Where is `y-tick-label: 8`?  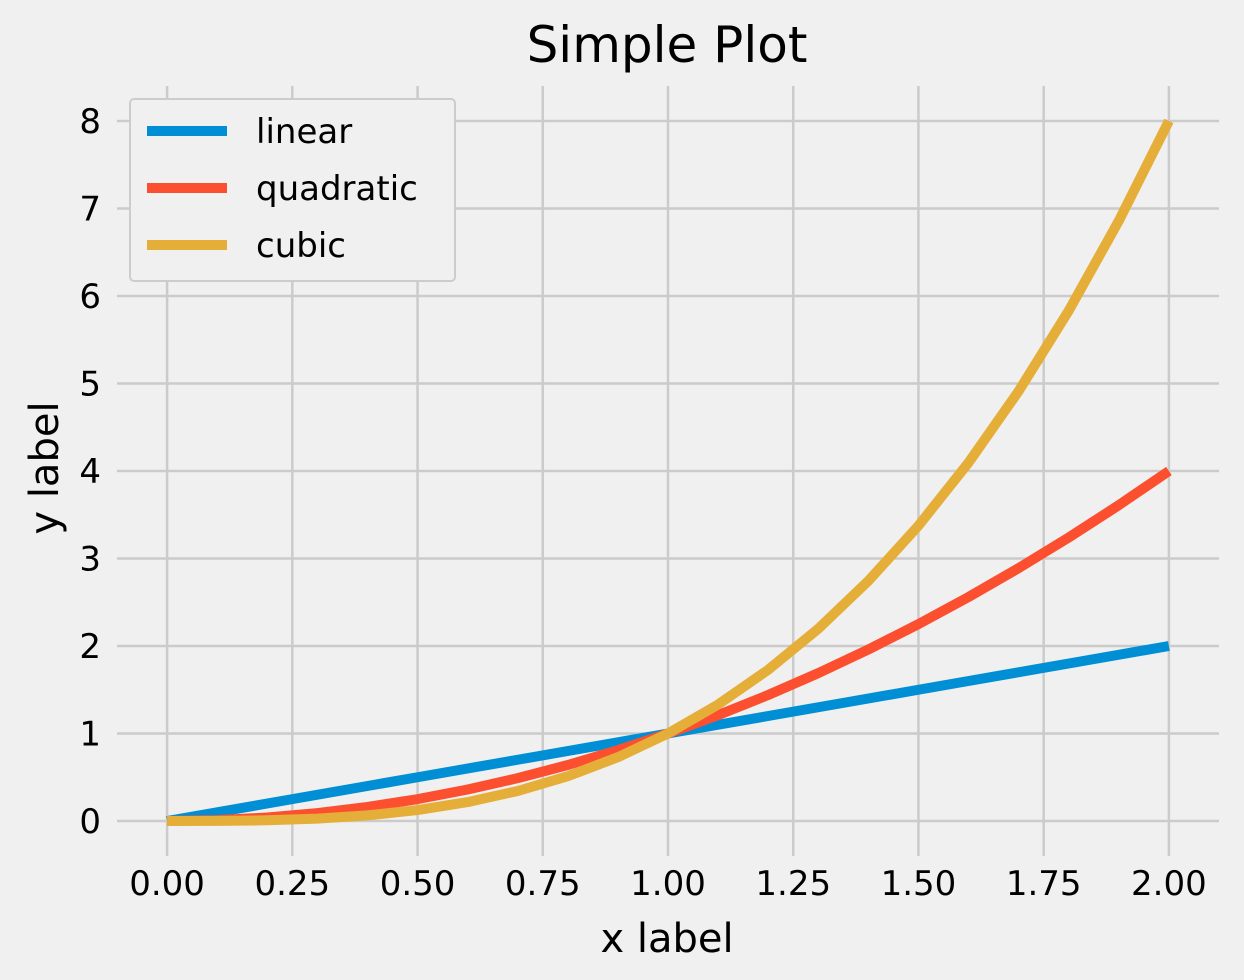
y-tick-label: 8 is located at coordinates (90, 122).